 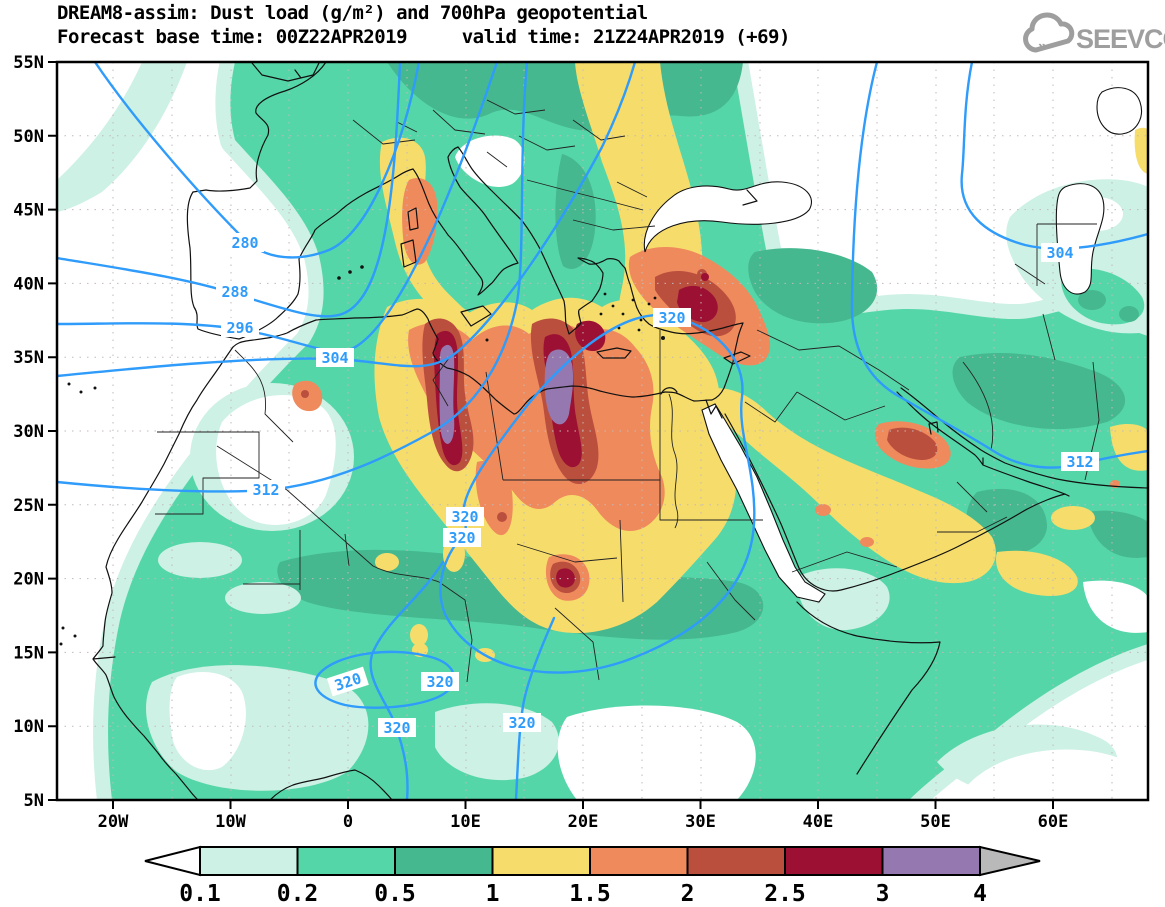 What do you see at coordinates (1010, 861) in the screenshot?
I see `colorbar-over-arrow` at bounding box center [1010, 861].